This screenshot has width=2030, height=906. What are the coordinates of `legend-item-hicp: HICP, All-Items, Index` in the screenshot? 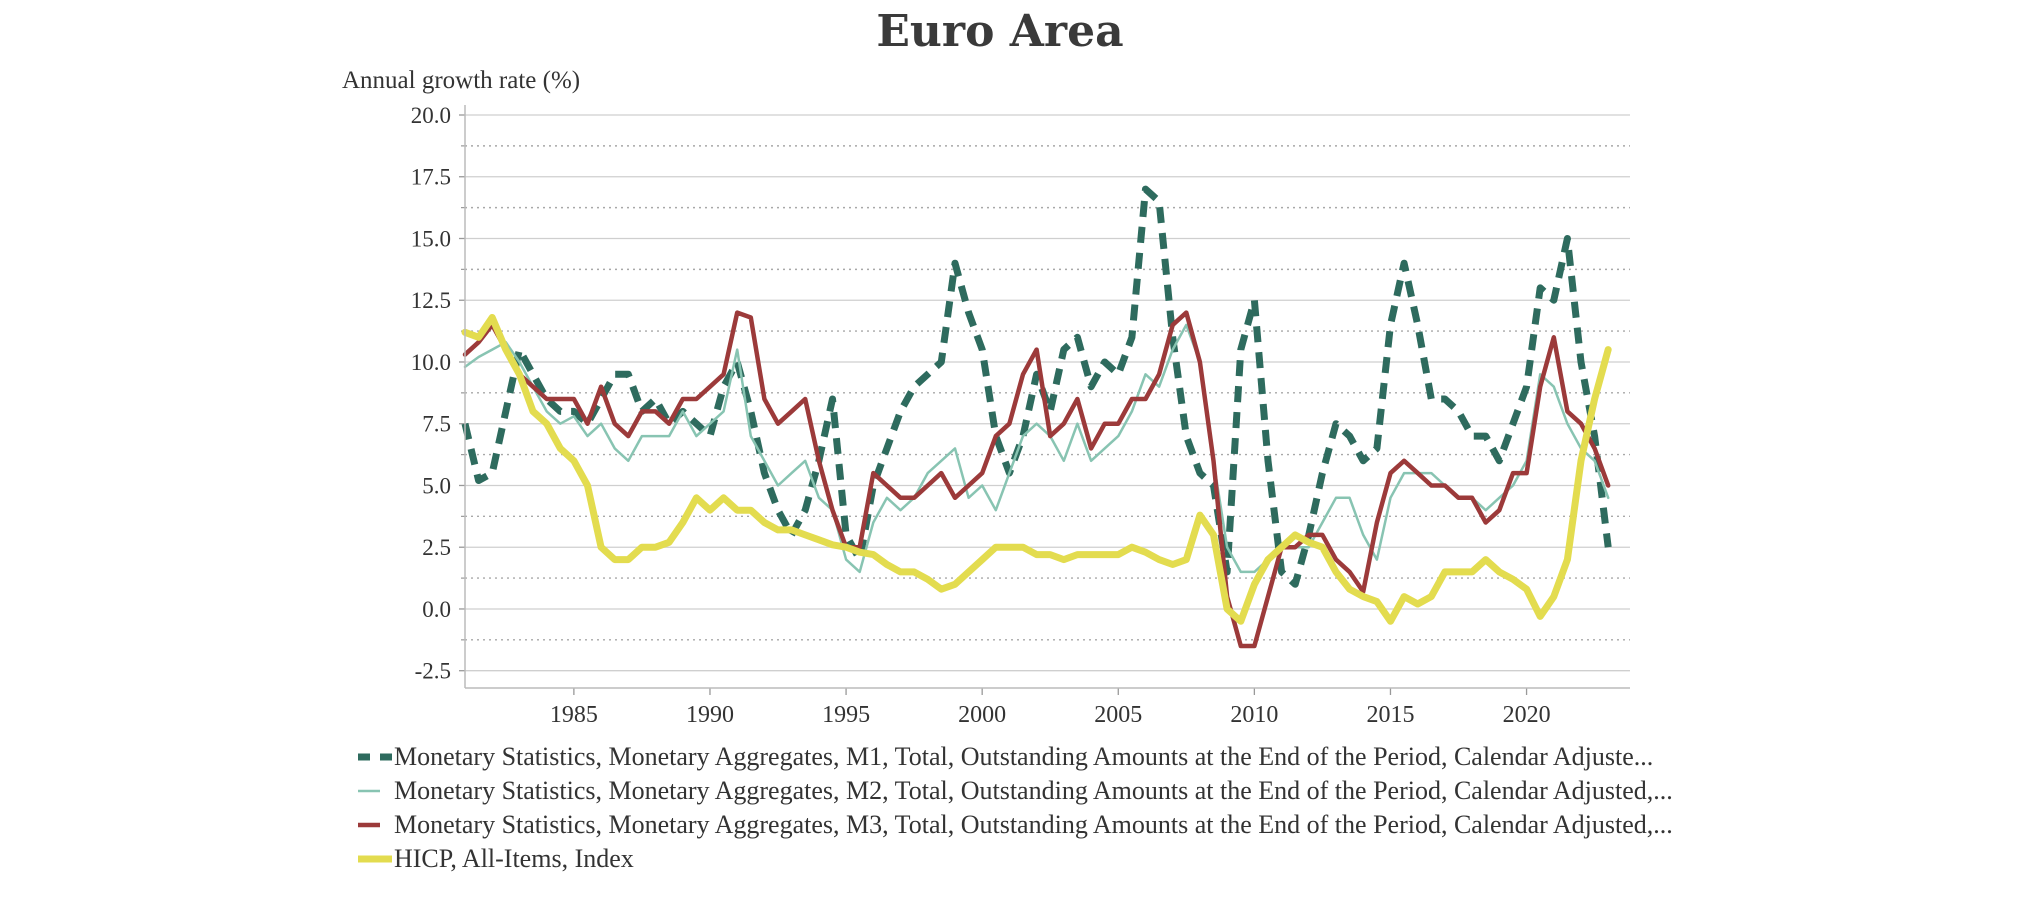 It's located at (1015, 859).